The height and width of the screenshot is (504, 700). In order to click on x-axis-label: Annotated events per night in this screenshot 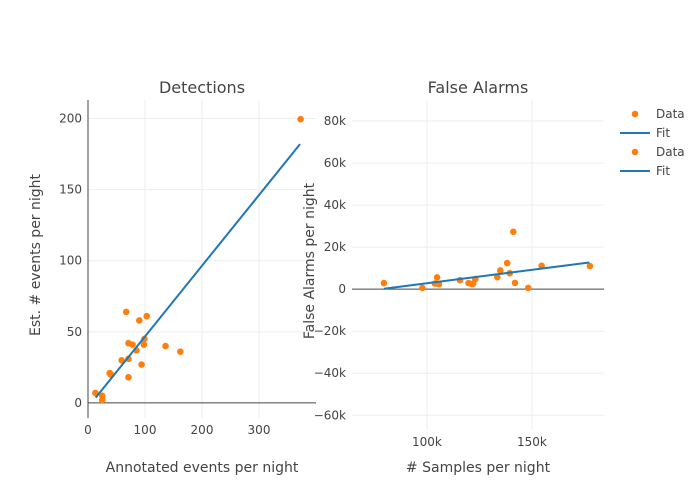, I will do `click(202, 468)`.